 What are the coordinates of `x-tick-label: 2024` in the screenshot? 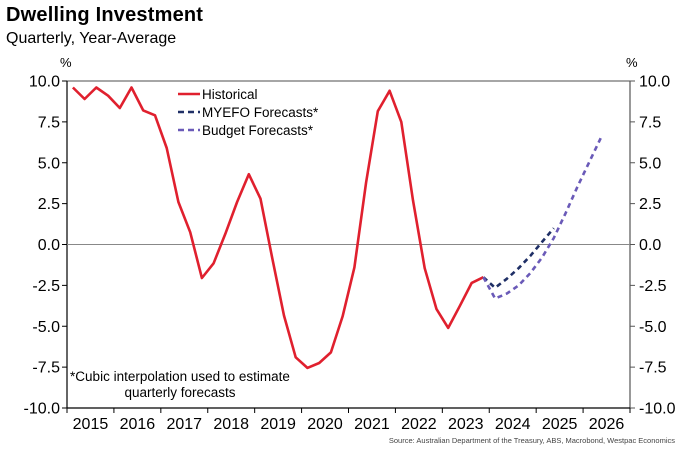 It's located at (513, 424).